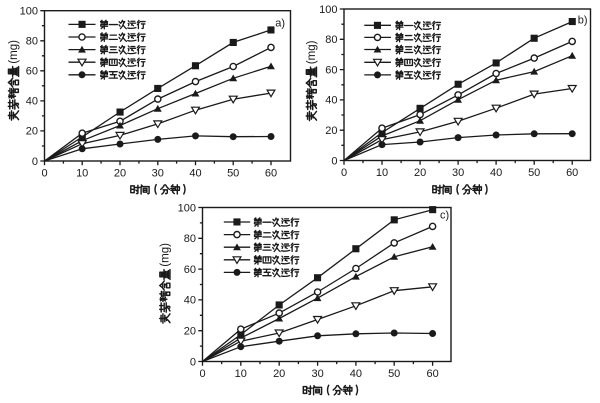 The image size is (600, 403). What do you see at coordinates (583, 21) in the screenshot?
I see `svg-text: b)` at bounding box center [583, 21].